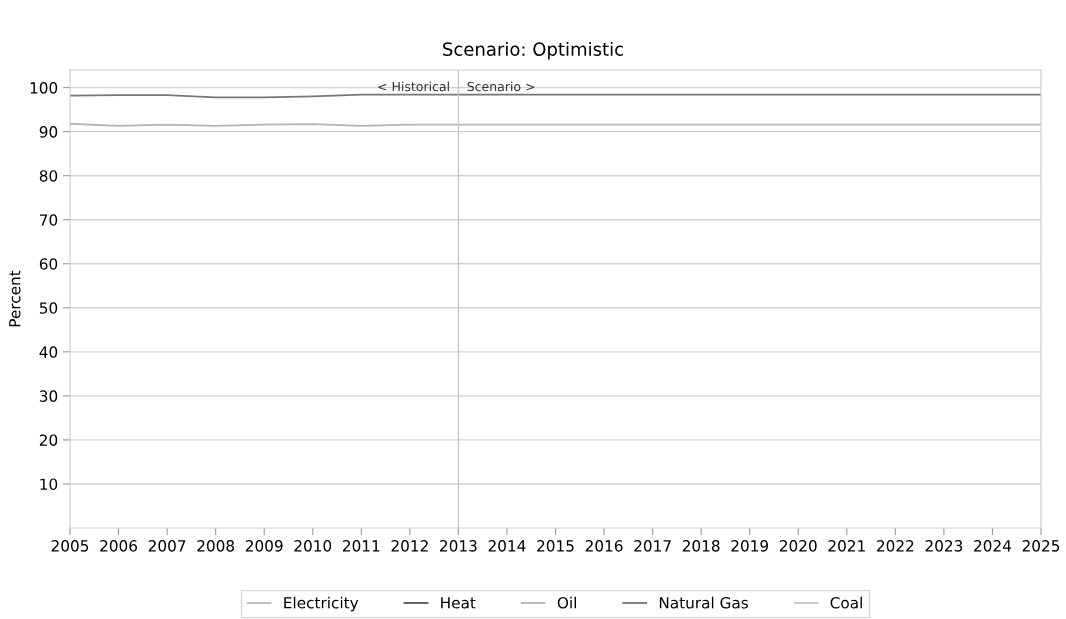  Describe the element at coordinates (701, 546) in the screenshot. I see `x-tick-label: 2018` at that location.